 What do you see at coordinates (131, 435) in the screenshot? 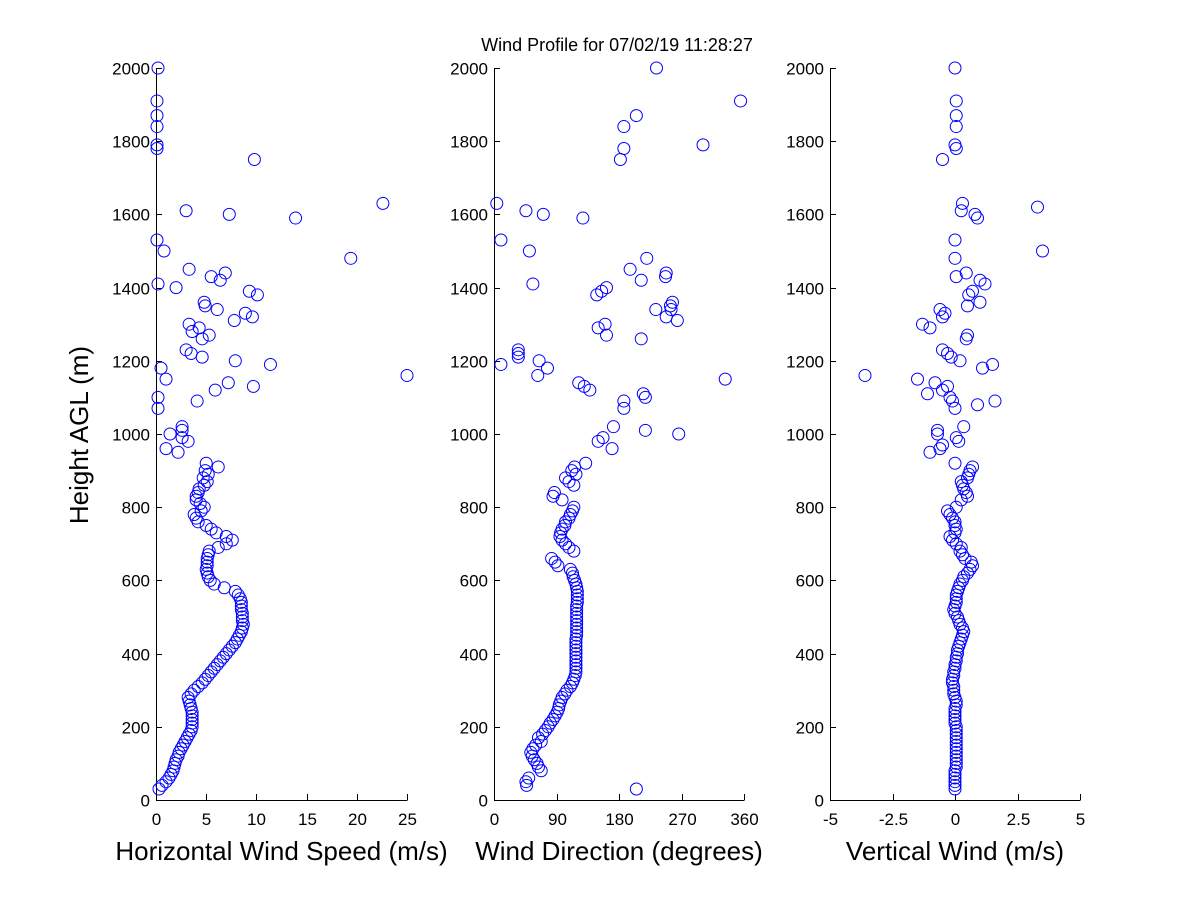
I see `horizontal-wind-speed-y-tick-label: 1000` at bounding box center [131, 435].